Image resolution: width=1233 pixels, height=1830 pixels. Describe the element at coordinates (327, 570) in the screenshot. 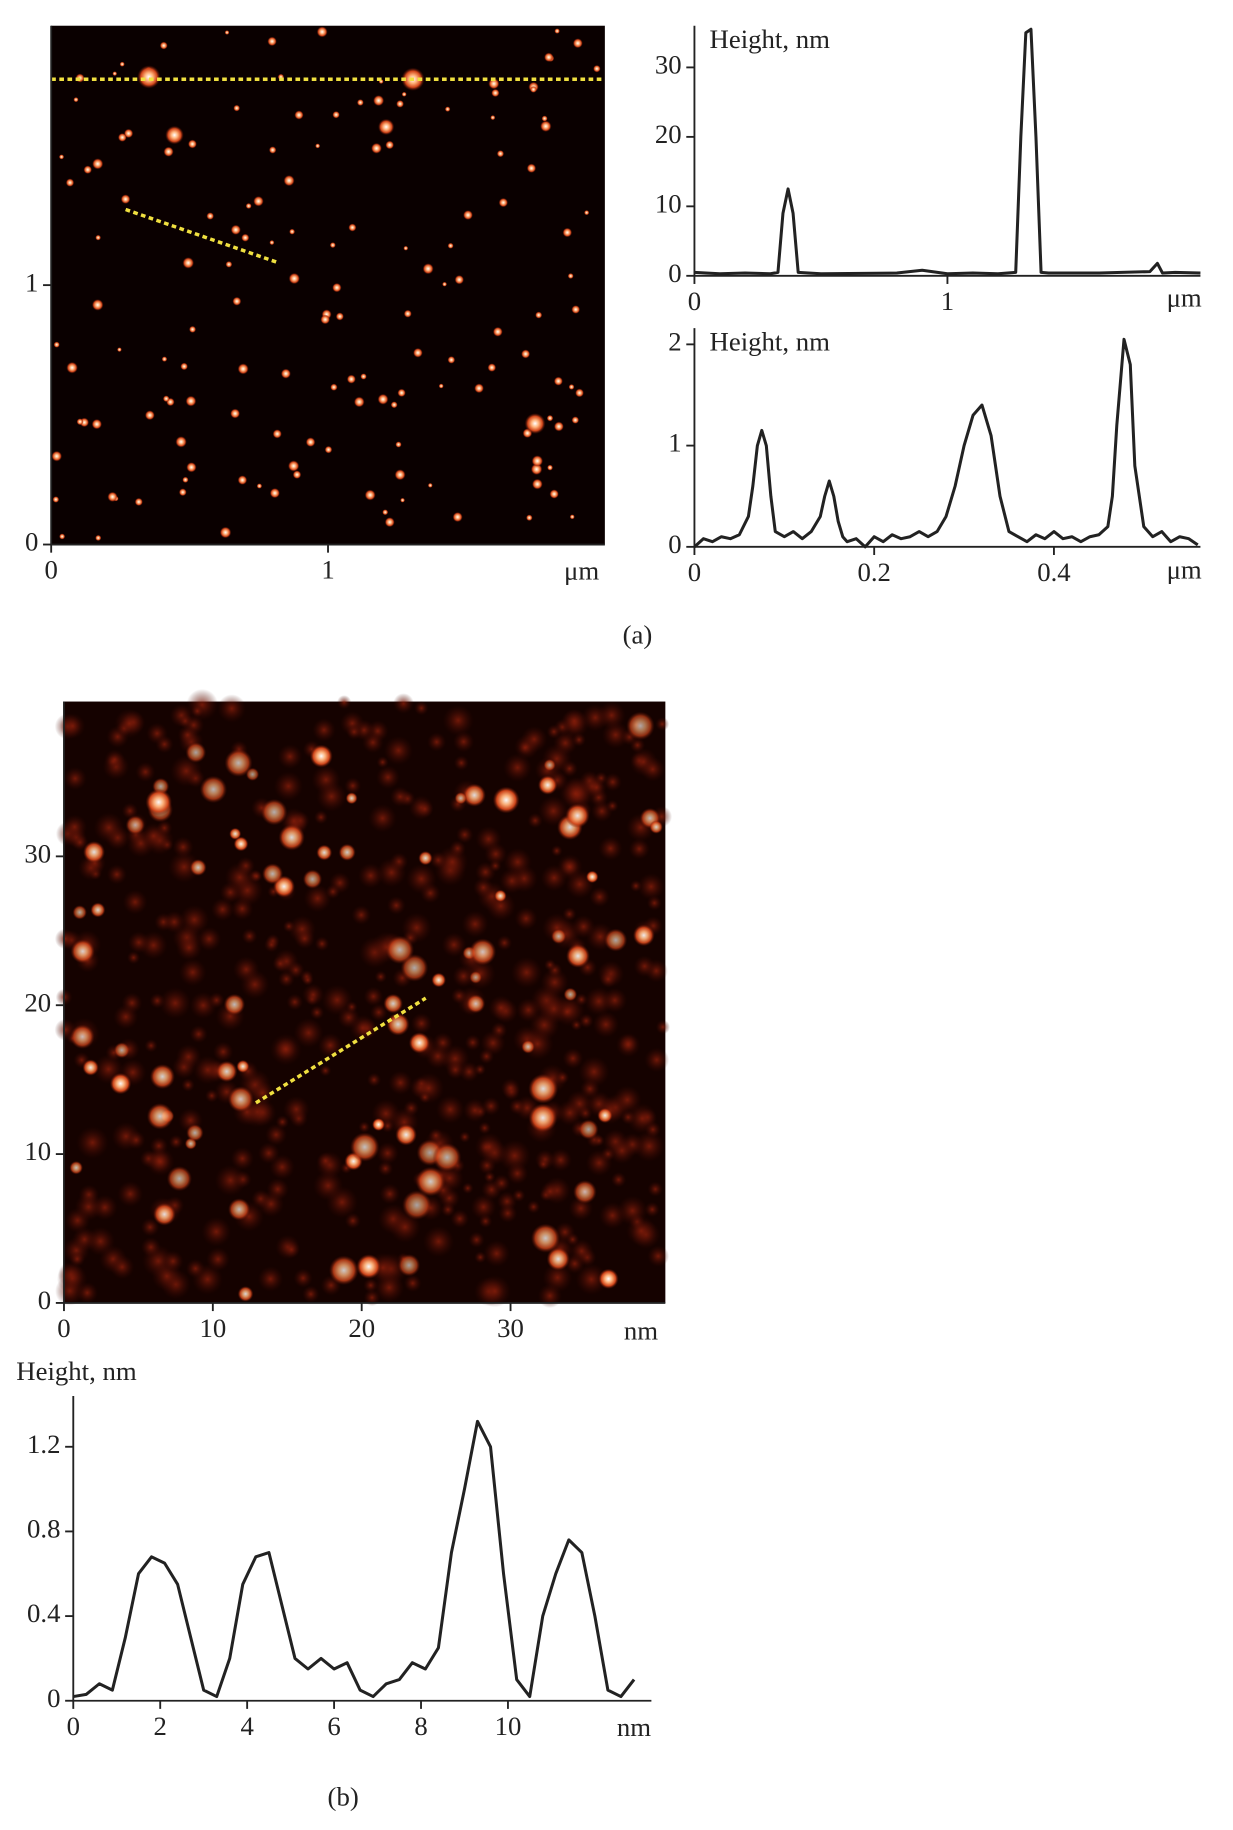

I see `x-tick-label: 1` at that location.